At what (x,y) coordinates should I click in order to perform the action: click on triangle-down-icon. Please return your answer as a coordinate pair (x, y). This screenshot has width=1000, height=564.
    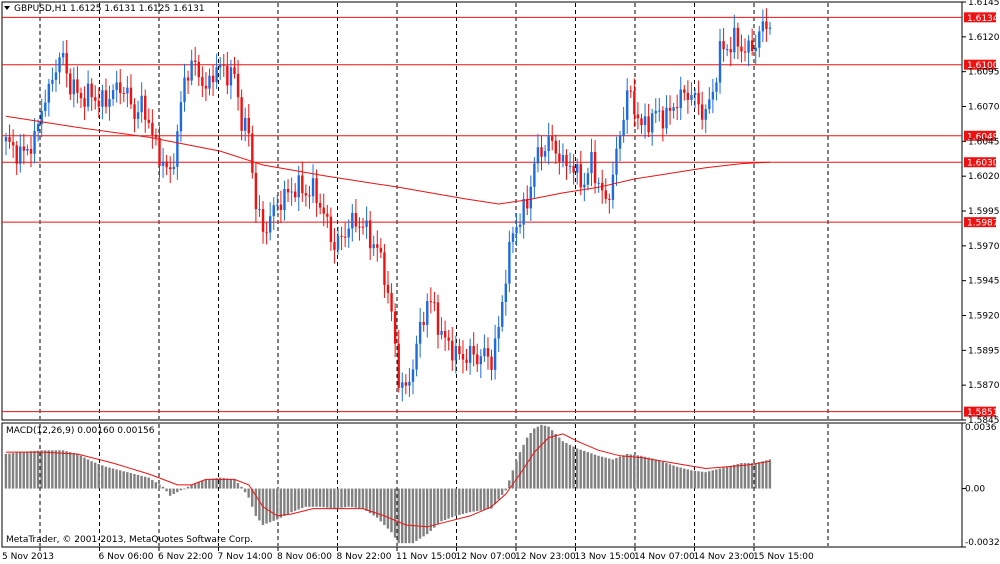
    Looking at the image, I should click on (7, 8).